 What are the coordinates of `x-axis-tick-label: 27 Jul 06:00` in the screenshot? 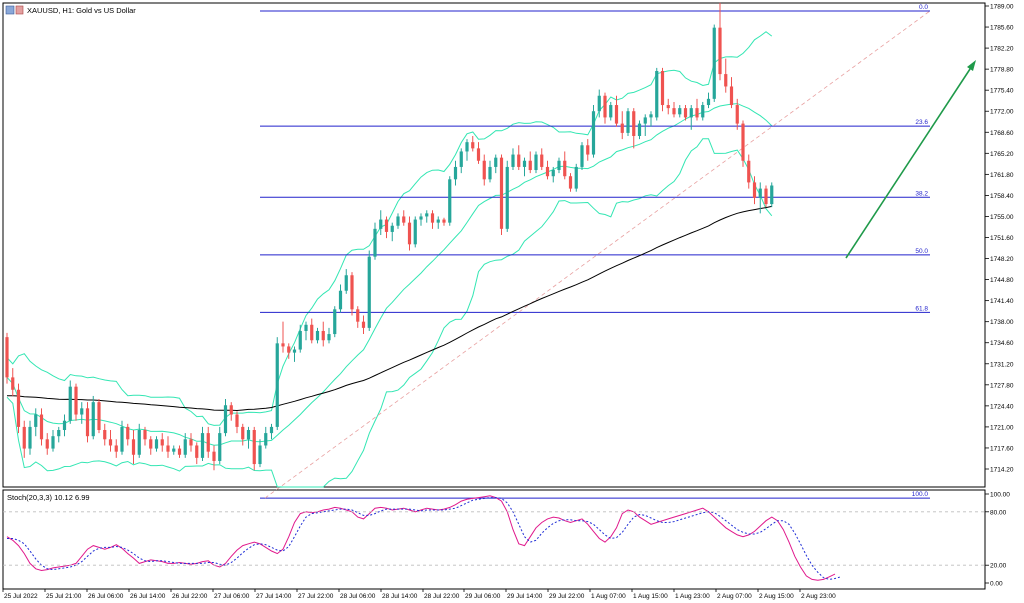 It's located at (232, 596).